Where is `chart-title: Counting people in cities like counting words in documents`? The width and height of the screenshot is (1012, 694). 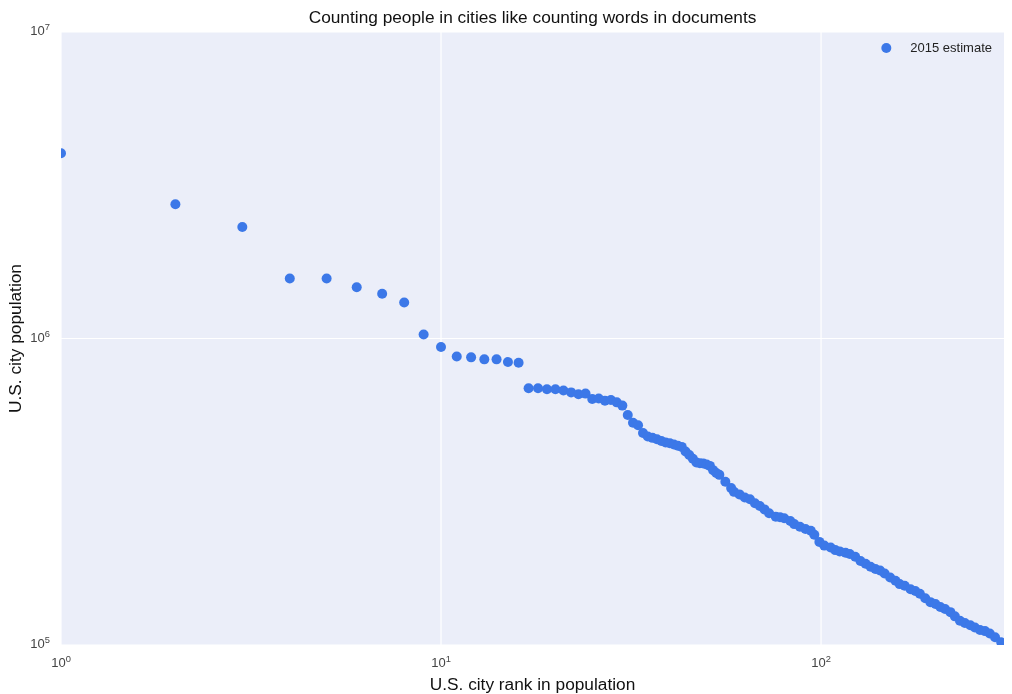
chart-title: Counting people in cities like counting words in documents is located at coordinates (532, 17).